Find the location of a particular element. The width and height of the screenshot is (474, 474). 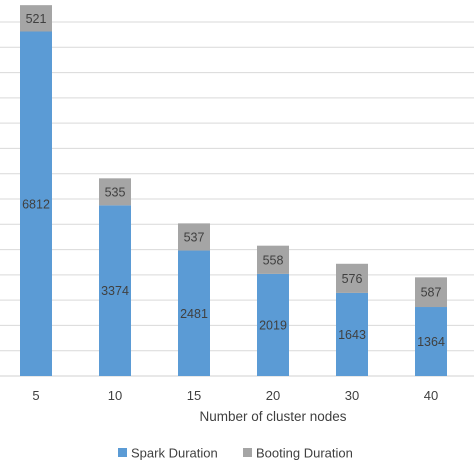

legend-label-spark-duration: Spark Duration is located at coordinates (174, 453).